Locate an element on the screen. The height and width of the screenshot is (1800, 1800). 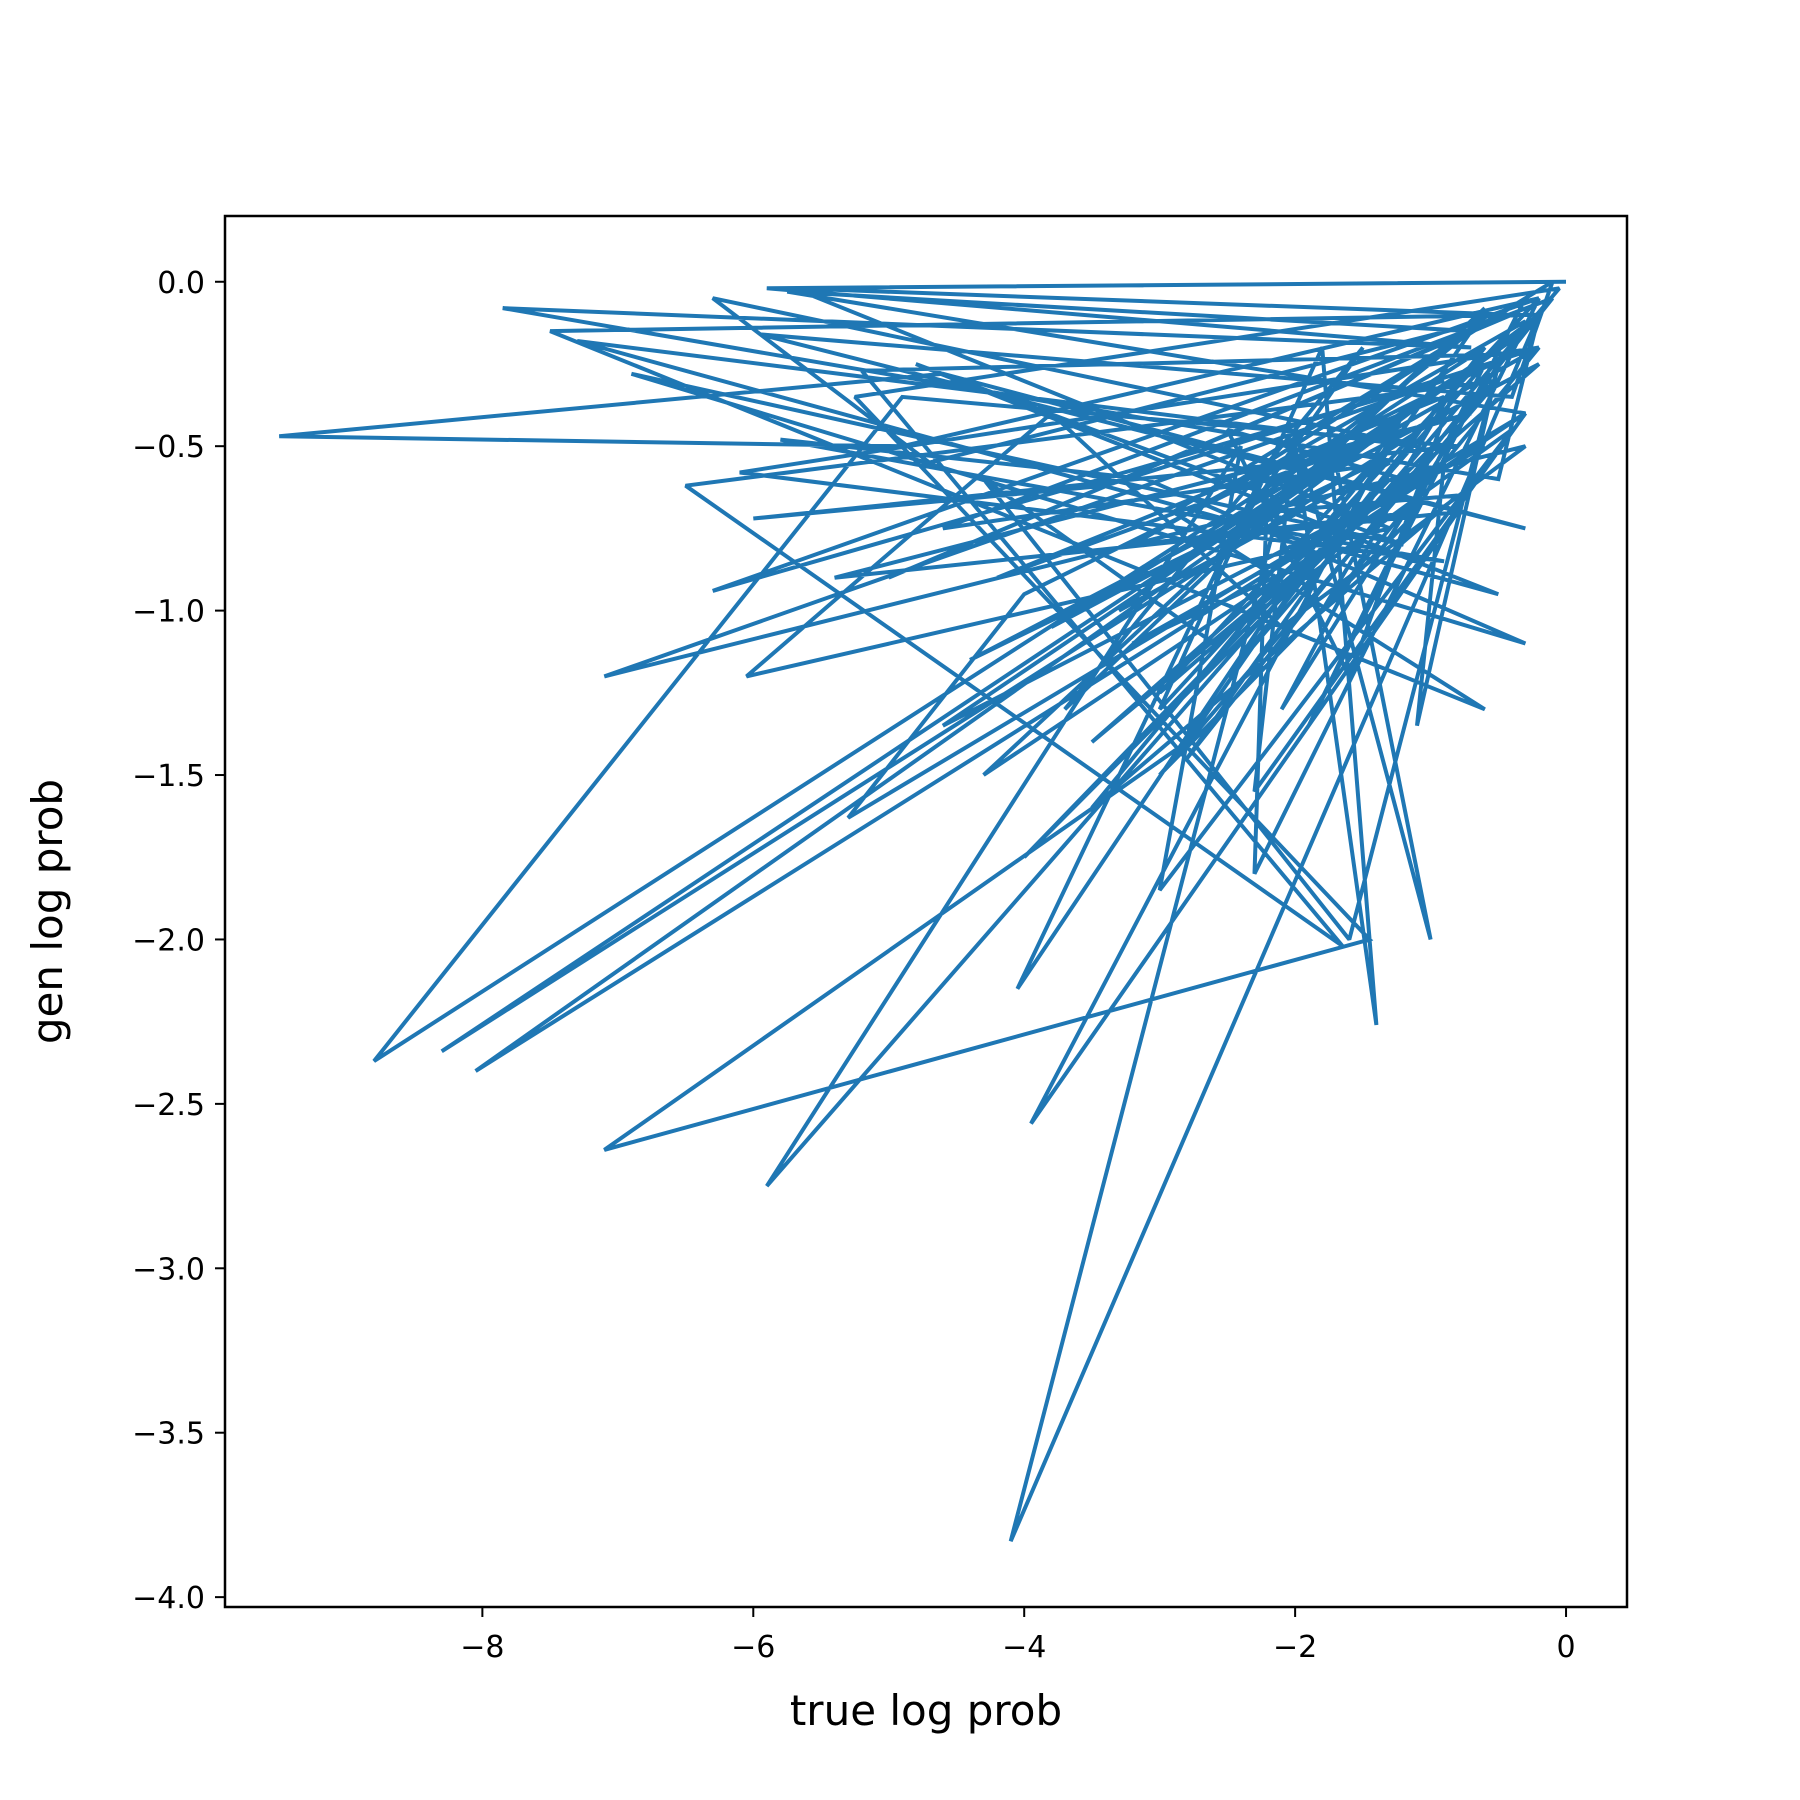
y-tick-label: −2.5 is located at coordinates (168, 1105).